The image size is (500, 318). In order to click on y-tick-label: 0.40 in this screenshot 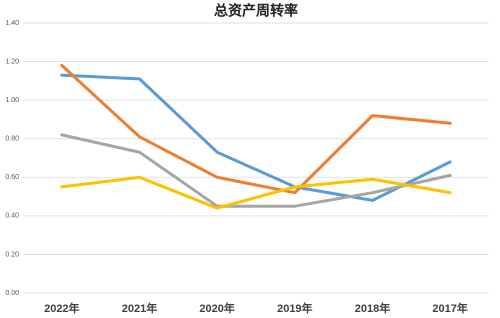, I will do `click(12, 216)`.